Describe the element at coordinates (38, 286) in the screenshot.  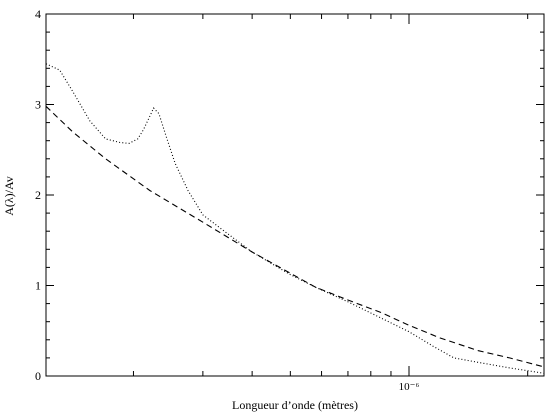
I see `y-tick-label: 1` at that location.